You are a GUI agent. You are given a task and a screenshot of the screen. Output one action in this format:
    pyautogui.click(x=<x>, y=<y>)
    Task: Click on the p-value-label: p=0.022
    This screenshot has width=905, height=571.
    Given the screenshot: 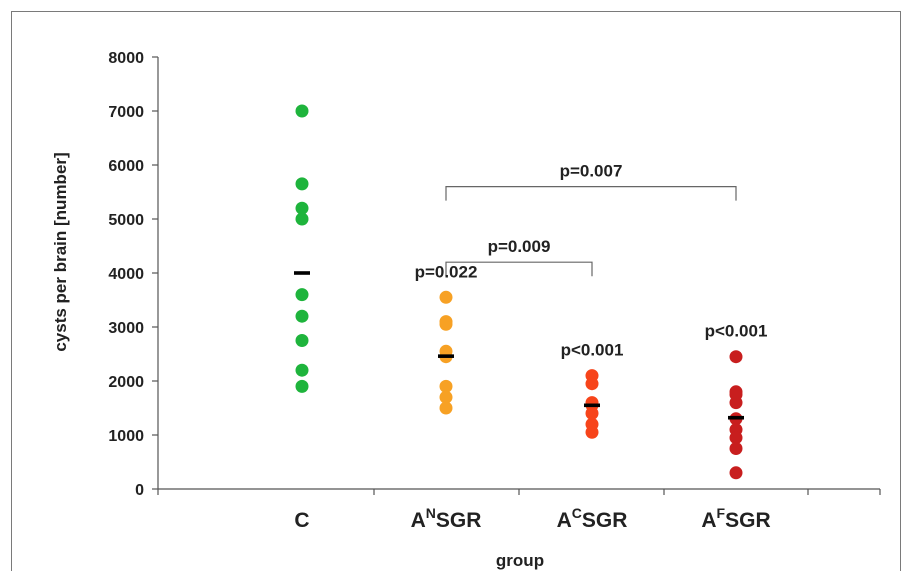 What is the action you would take?
    pyautogui.click(x=446, y=271)
    